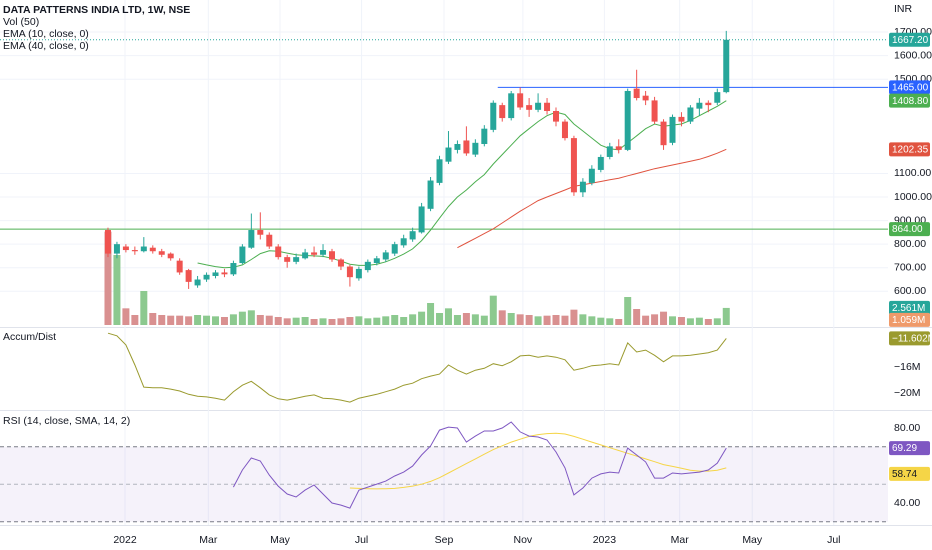 Image resolution: width=932 pixels, height=550 pixels. What do you see at coordinates (46, 34) in the screenshot?
I see `ema-legend: EMA (10, close, 0)` at bounding box center [46, 34].